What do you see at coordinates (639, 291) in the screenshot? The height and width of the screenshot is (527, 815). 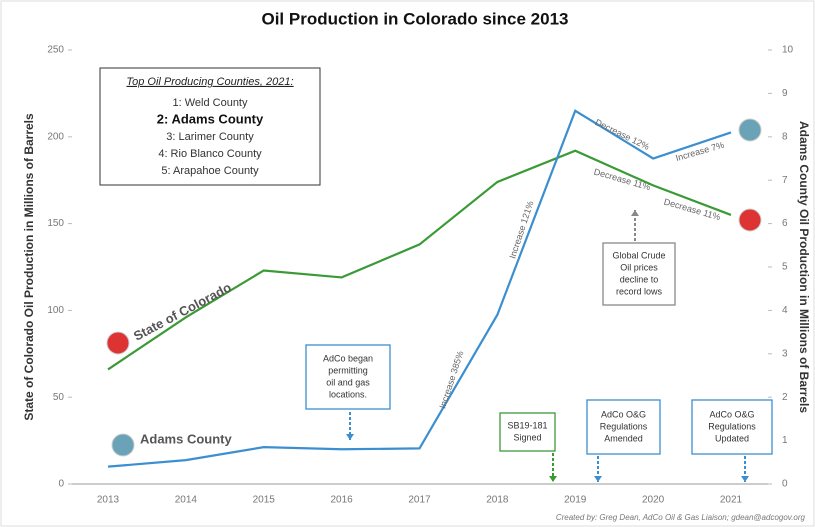 I see `note-text: record lows` at bounding box center [639, 291].